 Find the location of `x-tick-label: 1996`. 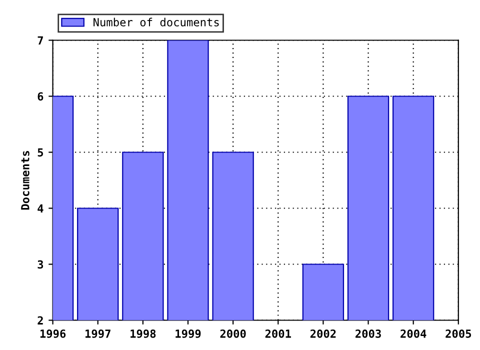

x-tick-label: 1996 is located at coordinates (53, 333).